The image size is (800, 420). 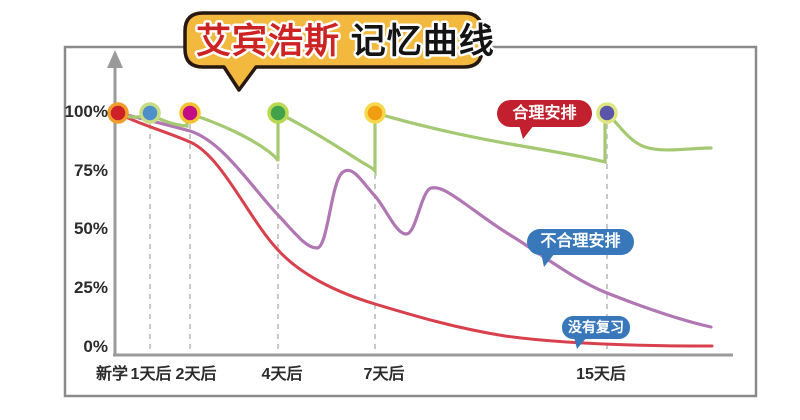 I want to click on curve-reasonable-schedule, so click(x=414, y=144).